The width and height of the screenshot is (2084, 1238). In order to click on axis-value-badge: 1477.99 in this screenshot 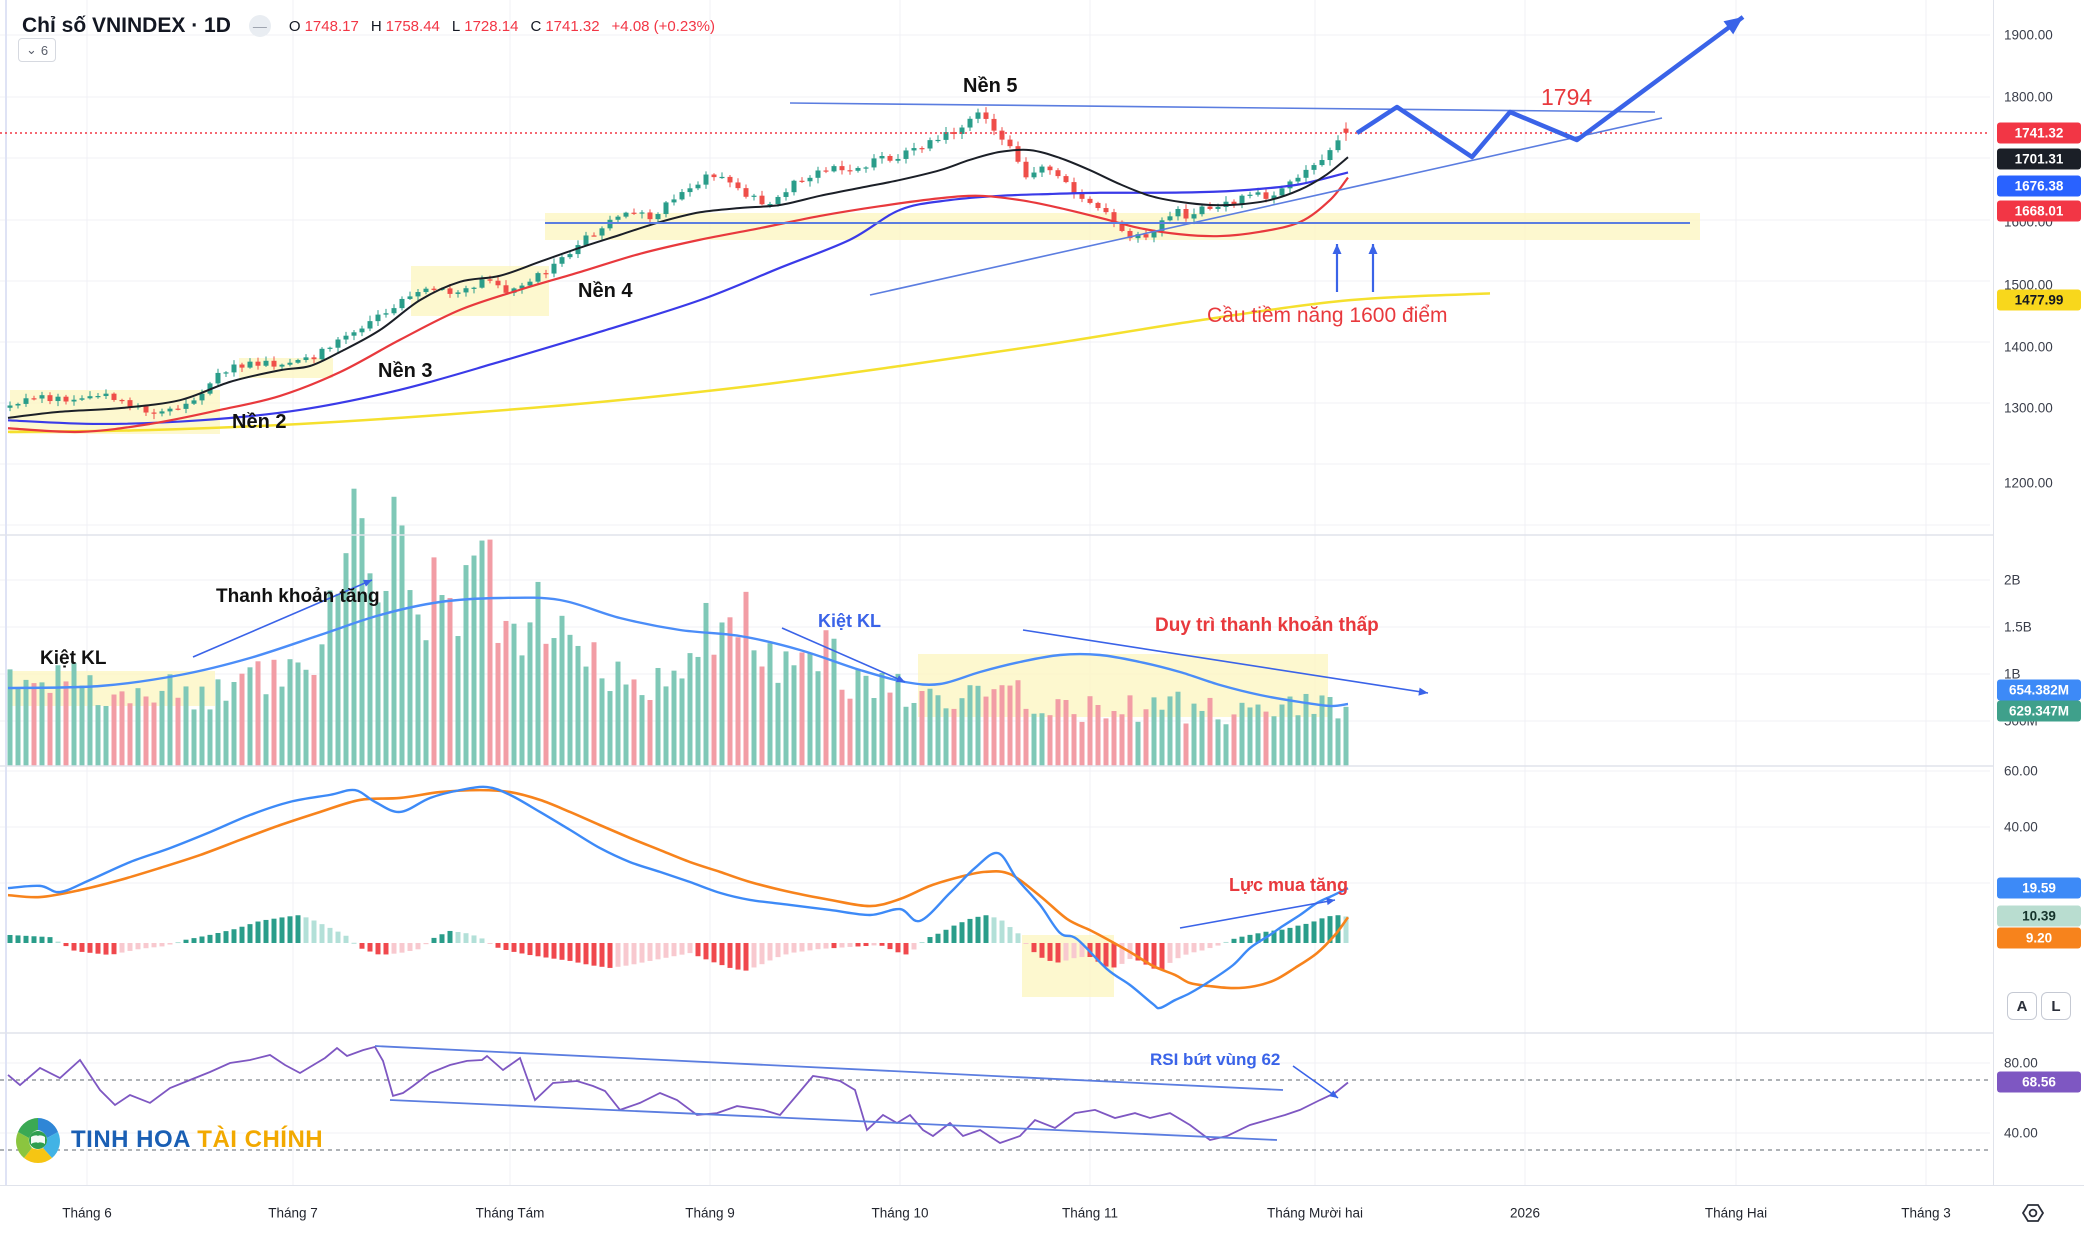, I will do `click(2039, 300)`.